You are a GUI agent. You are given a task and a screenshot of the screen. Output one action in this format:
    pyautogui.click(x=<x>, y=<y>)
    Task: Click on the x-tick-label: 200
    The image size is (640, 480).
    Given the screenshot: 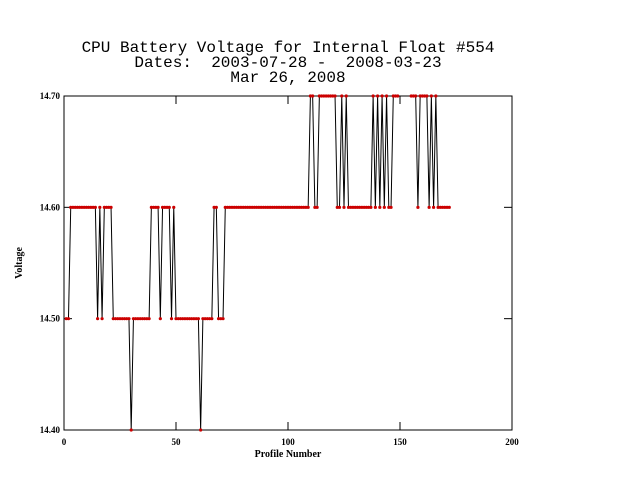 What is the action you would take?
    pyautogui.click(x=512, y=442)
    